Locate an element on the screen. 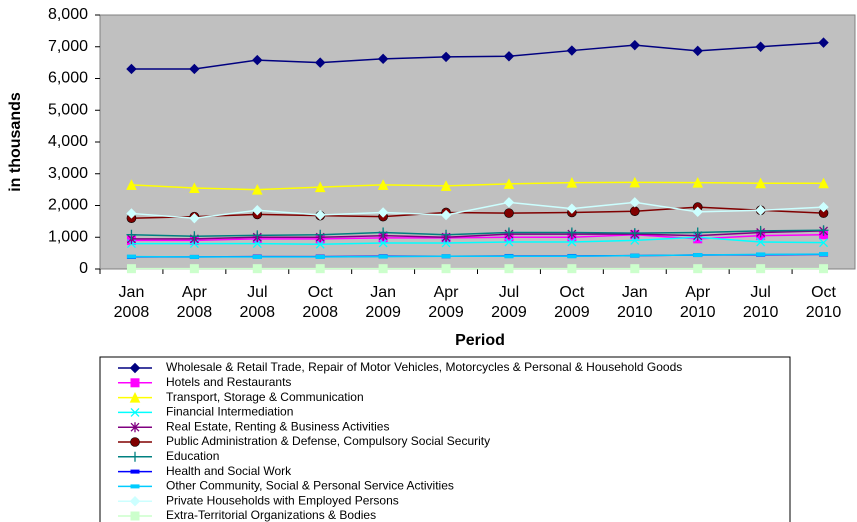 The height and width of the screenshot is (522, 857). y-tick-label: 1,000 is located at coordinates (68, 236).